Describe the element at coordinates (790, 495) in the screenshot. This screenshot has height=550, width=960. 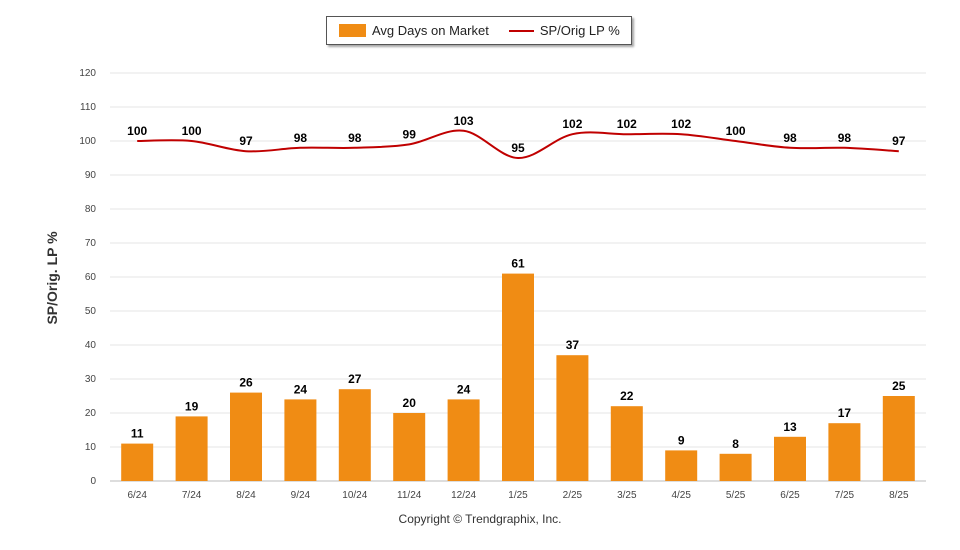
I see `x-tick-label: 6/25` at that location.